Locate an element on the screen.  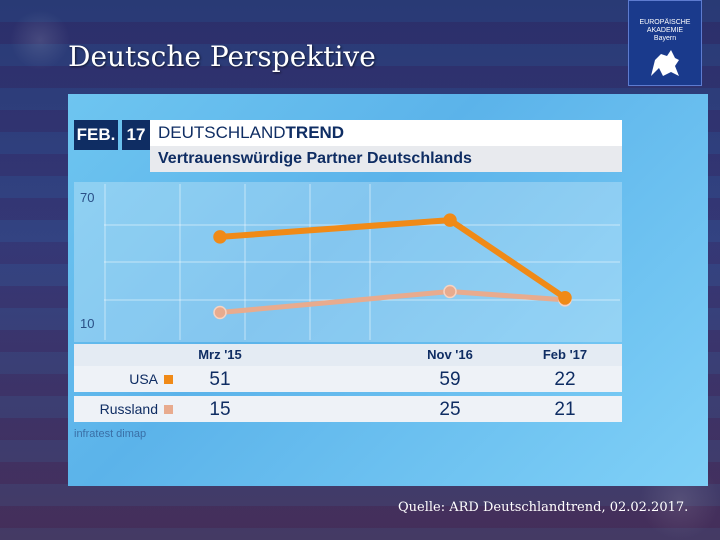
legend-label-usa: USA is located at coordinates (143, 379).